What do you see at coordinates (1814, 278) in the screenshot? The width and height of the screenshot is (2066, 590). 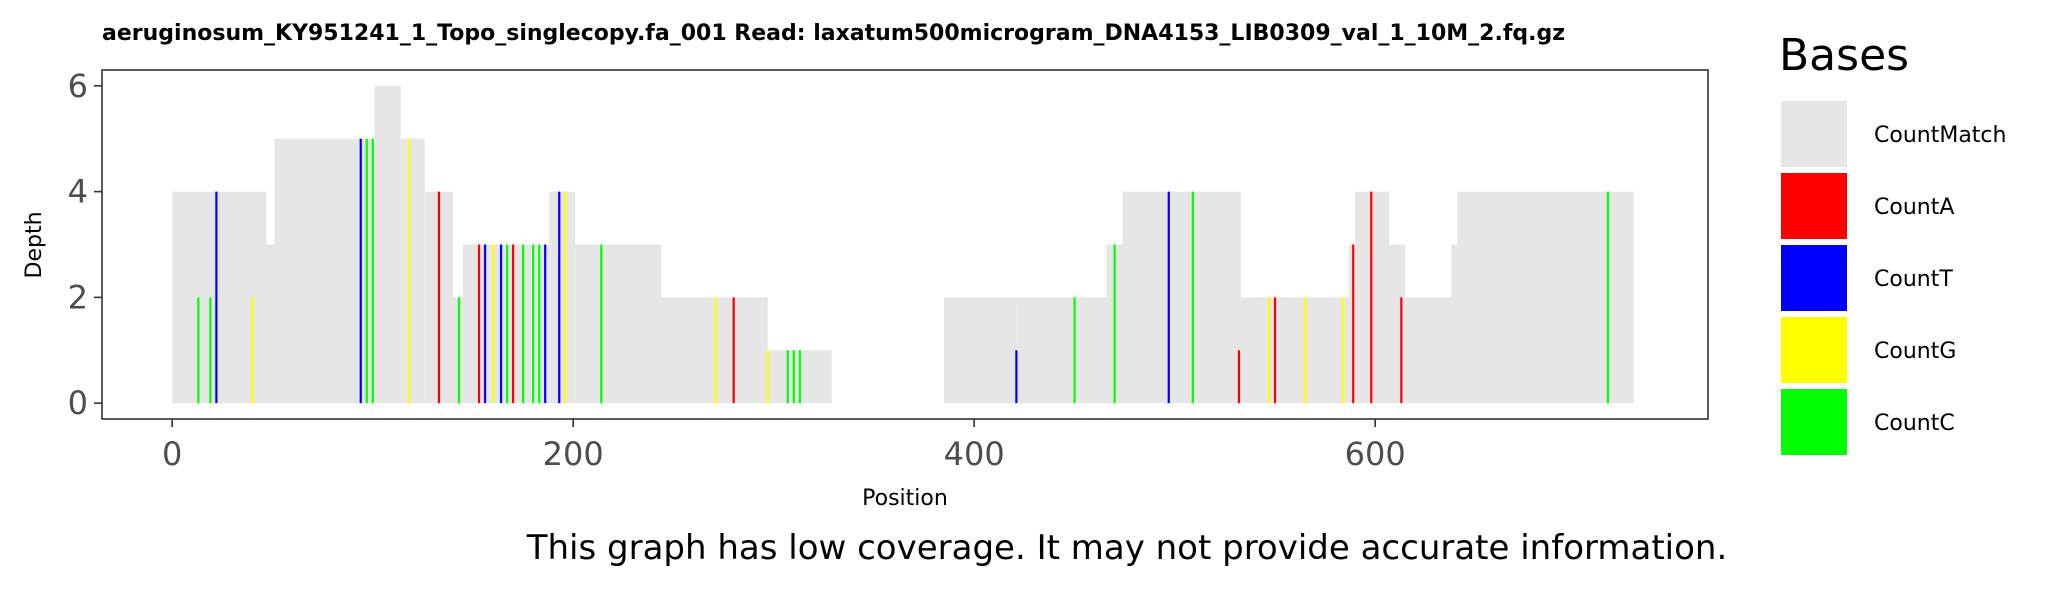 I see `legend-key-countt` at bounding box center [1814, 278].